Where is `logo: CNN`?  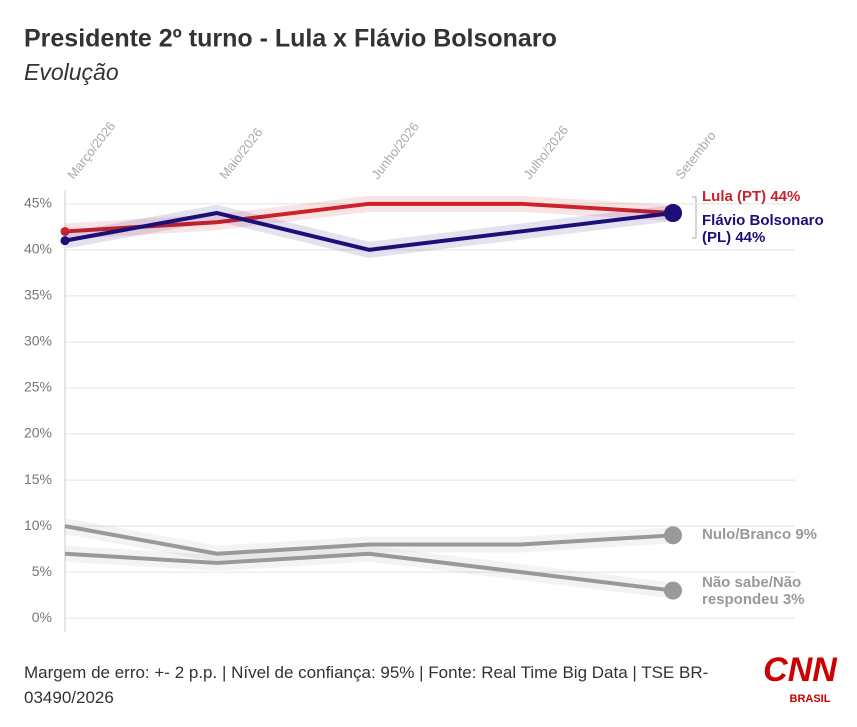
logo: CNN is located at coordinates (800, 670).